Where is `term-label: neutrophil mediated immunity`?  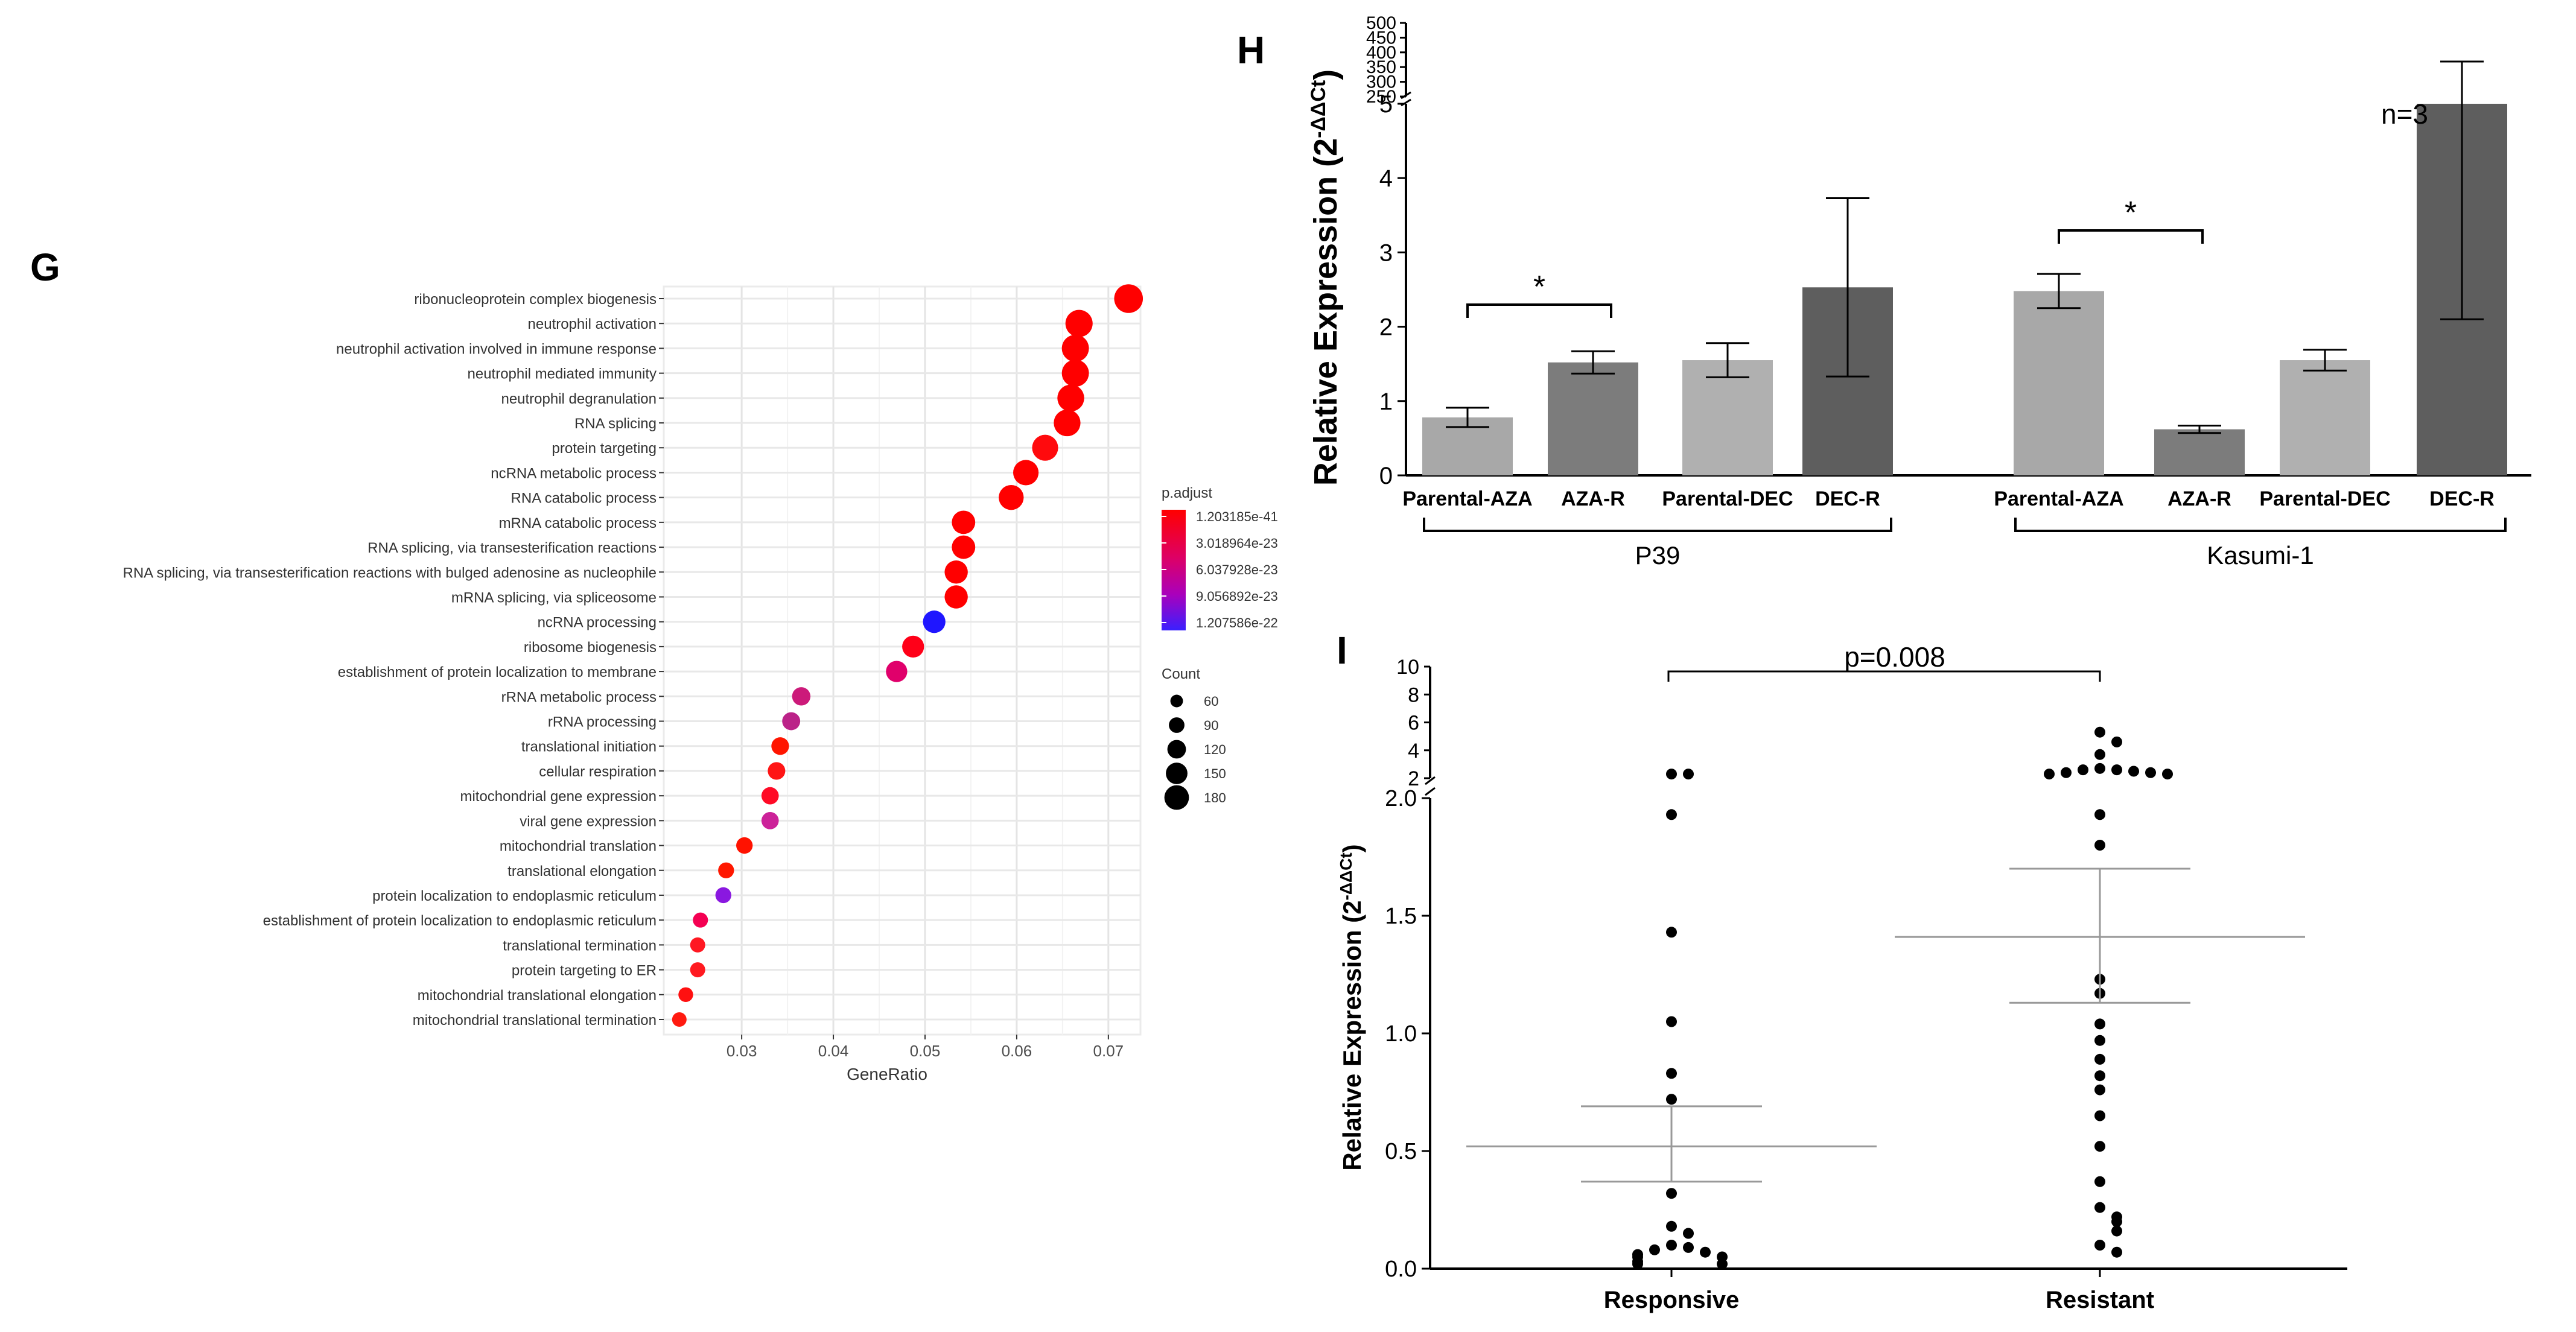 term-label: neutrophil mediated immunity is located at coordinates (562, 374).